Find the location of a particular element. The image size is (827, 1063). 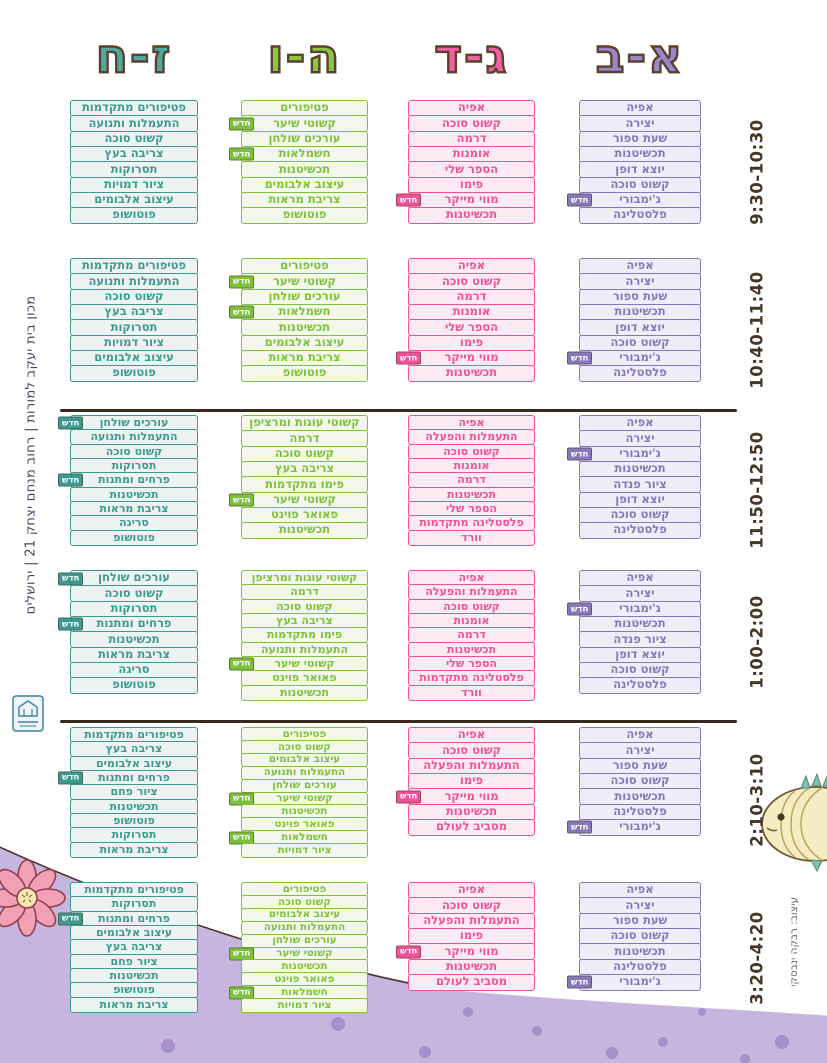

activity-item: פלסטלינה מתקדמות is located at coordinates (471, 523).